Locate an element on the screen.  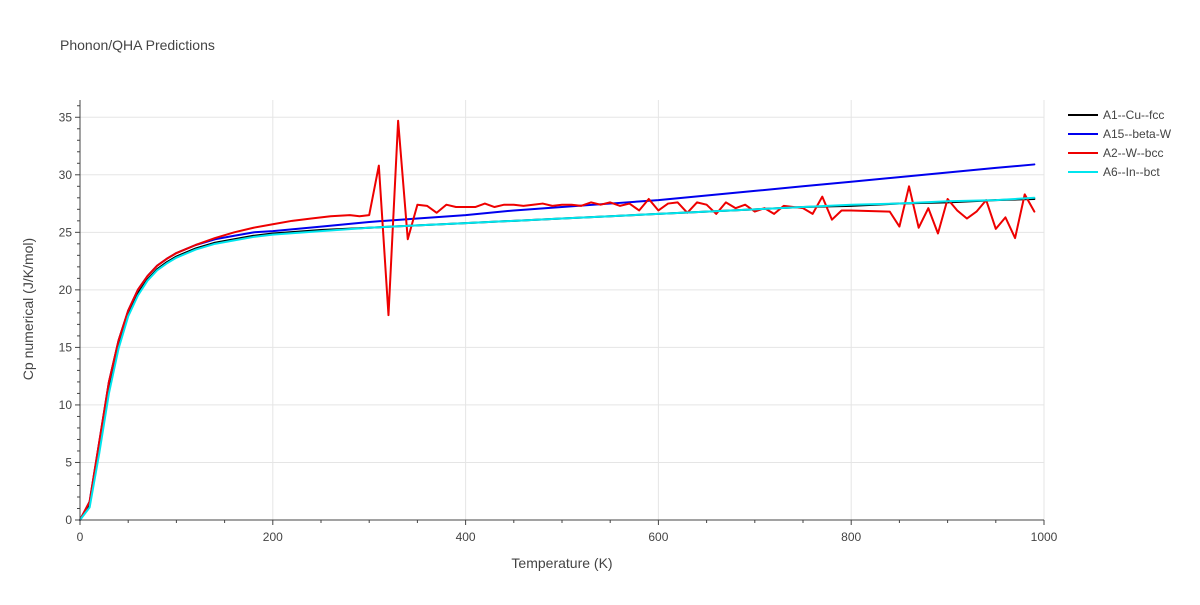
legend-label: A6--In--bct is located at coordinates (1131, 172).